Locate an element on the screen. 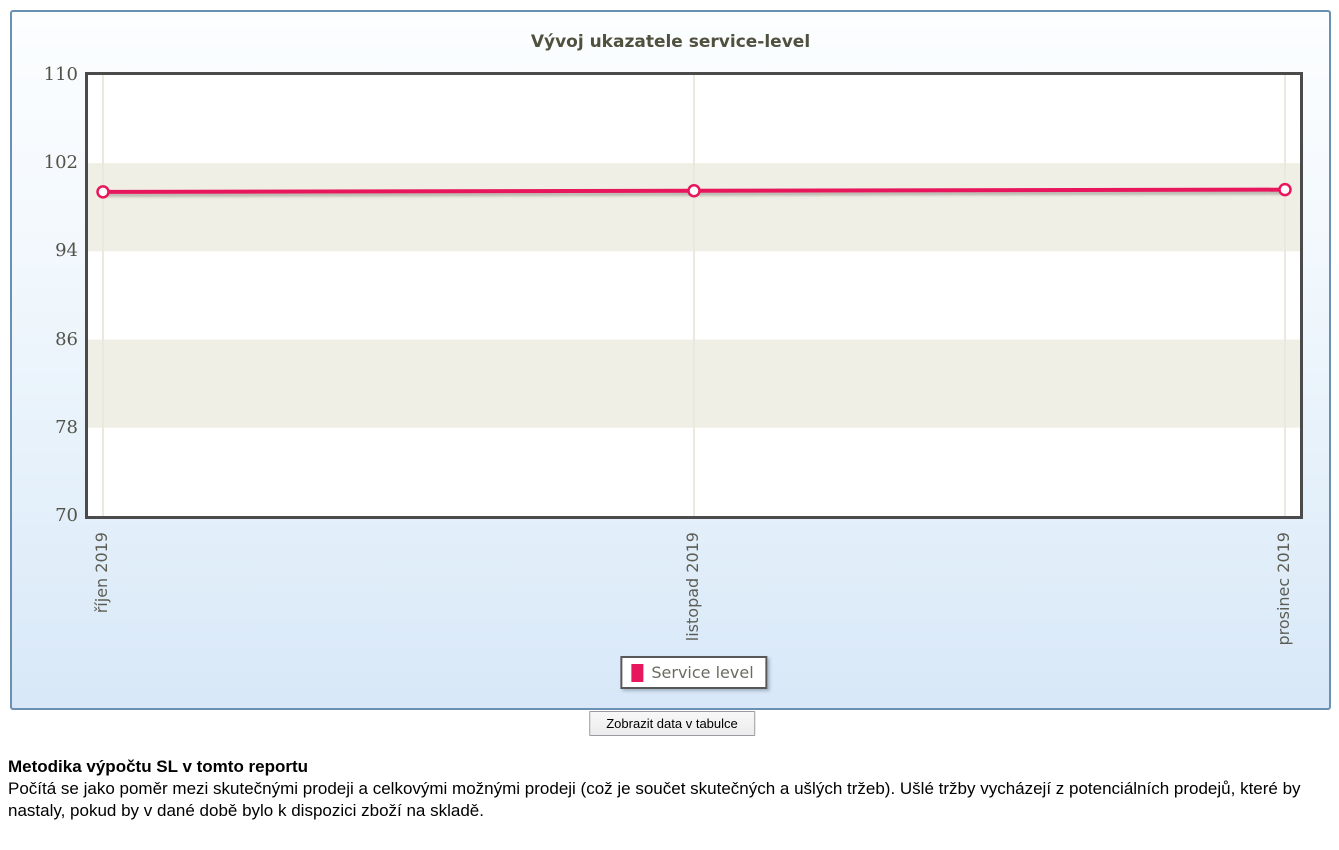 This screenshot has height=850, width=1339. y-axis-label: 70 is located at coordinates (66, 515).